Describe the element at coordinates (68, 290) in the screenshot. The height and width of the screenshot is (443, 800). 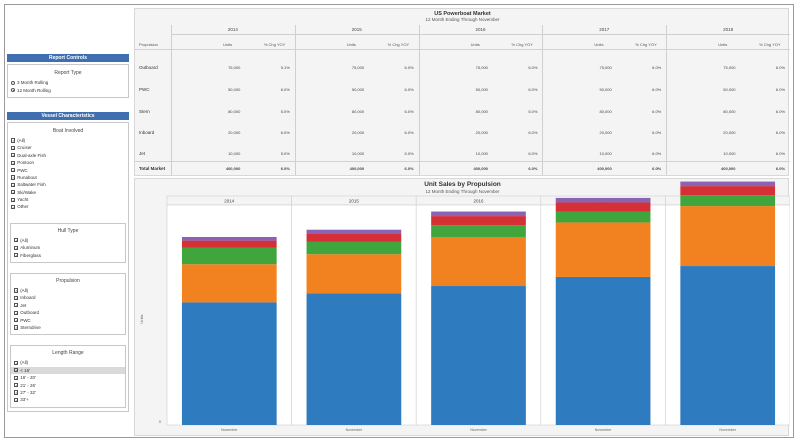
I see `propulsion-option-all: ✓ (All)` at that location.